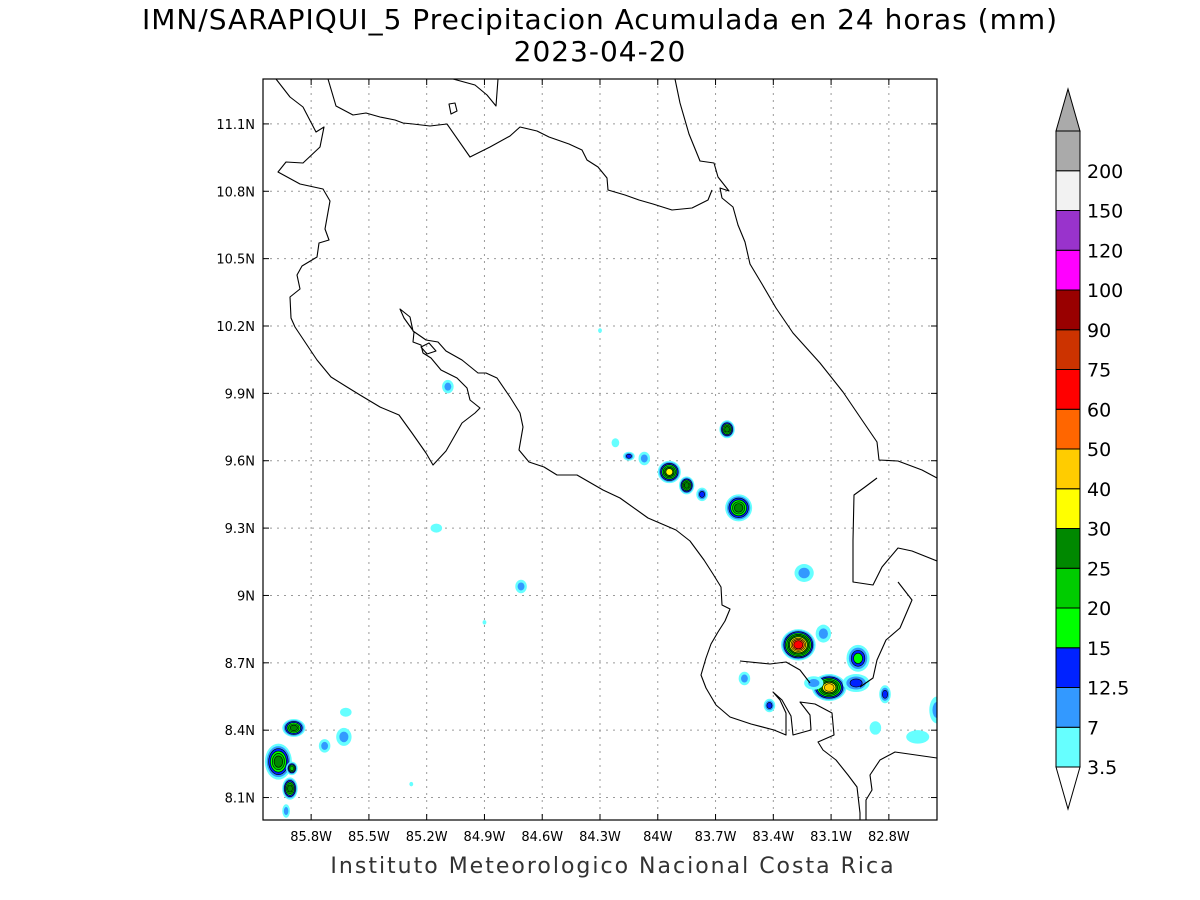  Describe the element at coordinates (520, 145) in the screenshot. I see `lake-nicaragua-shore` at that location.